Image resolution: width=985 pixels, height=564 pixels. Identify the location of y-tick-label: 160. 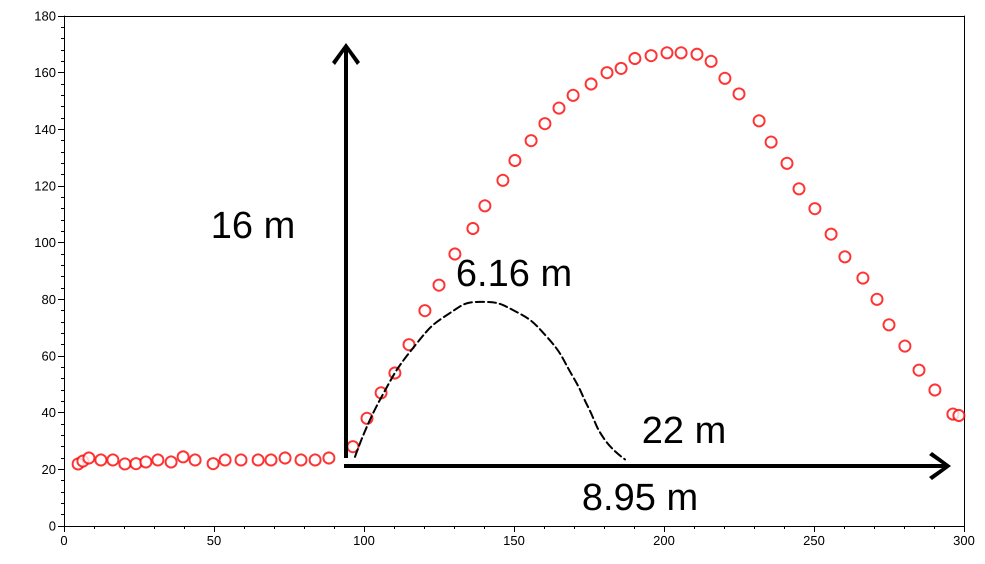
(45, 72).